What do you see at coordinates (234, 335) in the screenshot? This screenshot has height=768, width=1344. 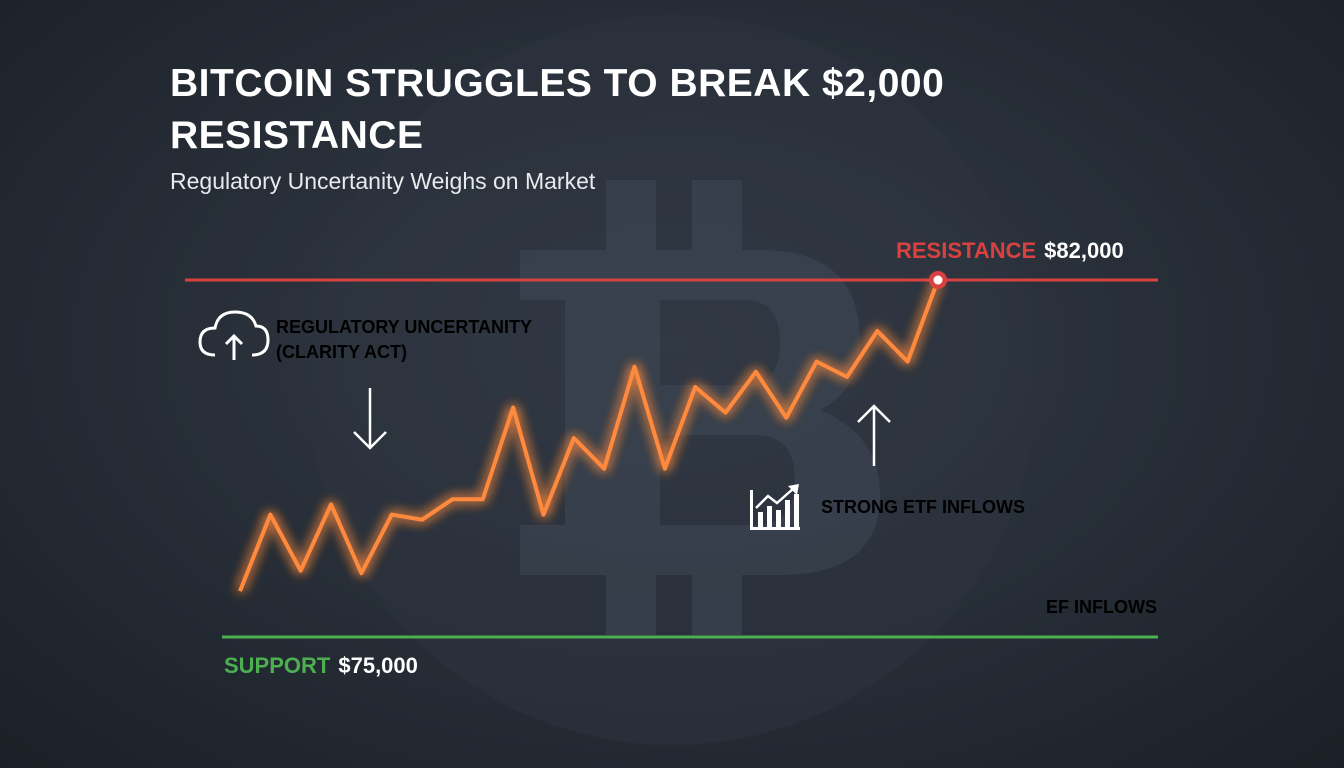 I see `cloud-icon` at bounding box center [234, 335].